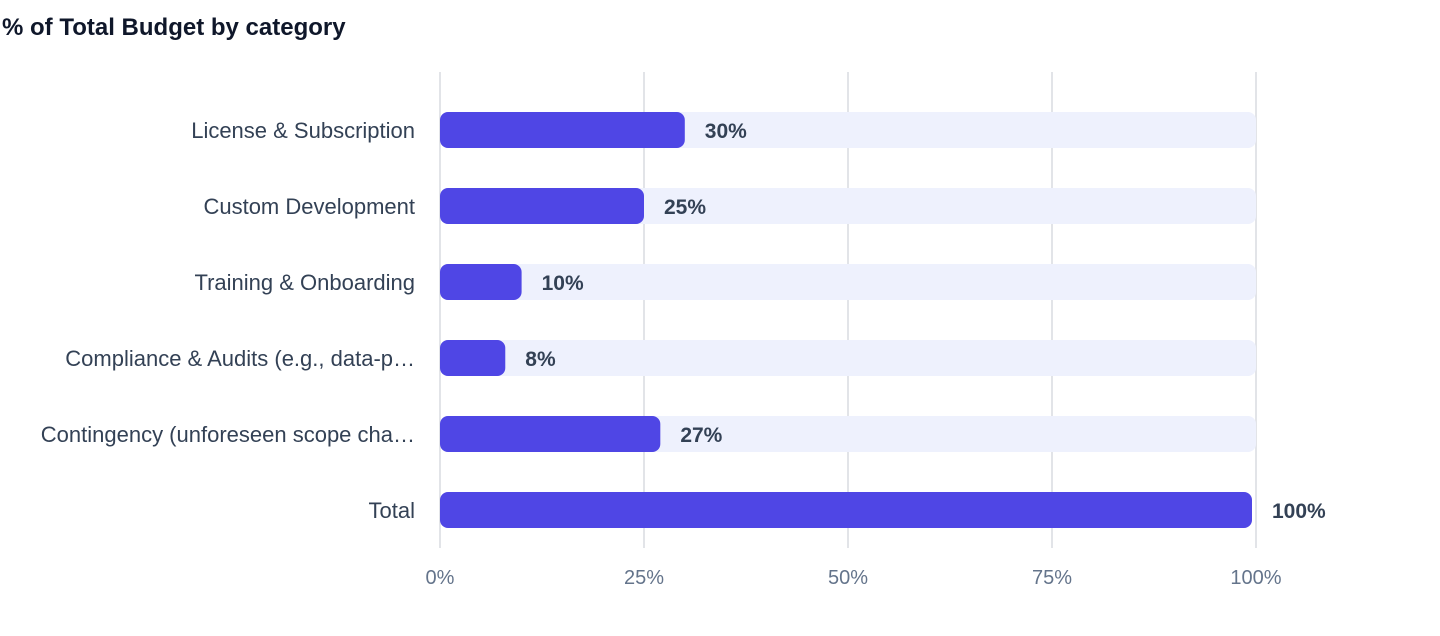 The width and height of the screenshot is (1440, 636). Describe the element at coordinates (644, 578) in the screenshot. I see `x-tick-label: 25%` at that location.